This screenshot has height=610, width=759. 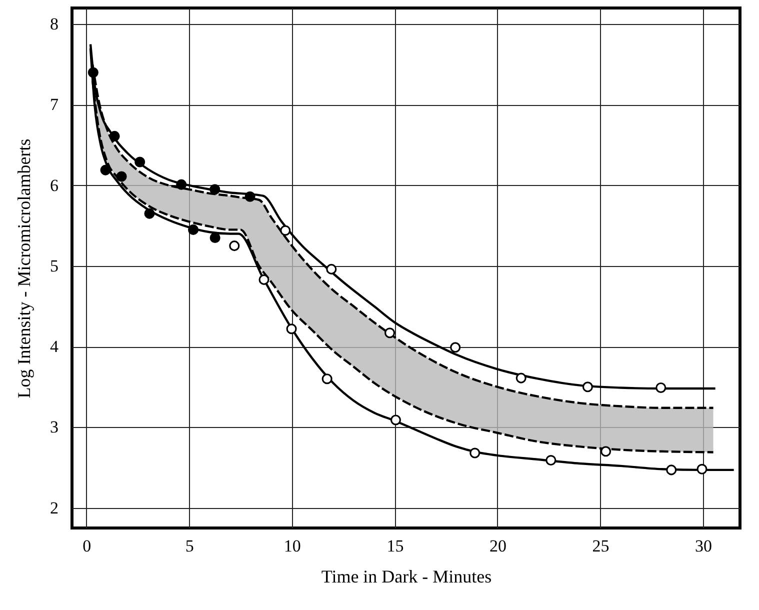 I want to click on y-tick-label: 5, so click(x=54, y=266).